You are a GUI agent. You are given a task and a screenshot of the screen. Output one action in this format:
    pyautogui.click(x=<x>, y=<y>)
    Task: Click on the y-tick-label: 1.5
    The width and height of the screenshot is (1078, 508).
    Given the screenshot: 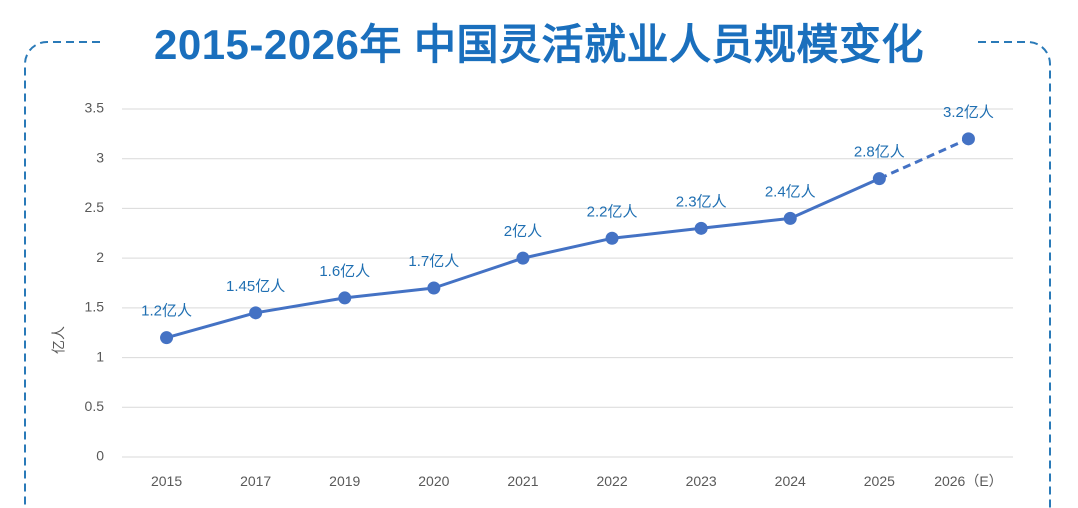 What is the action you would take?
    pyautogui.click(x=95, y=307)
    